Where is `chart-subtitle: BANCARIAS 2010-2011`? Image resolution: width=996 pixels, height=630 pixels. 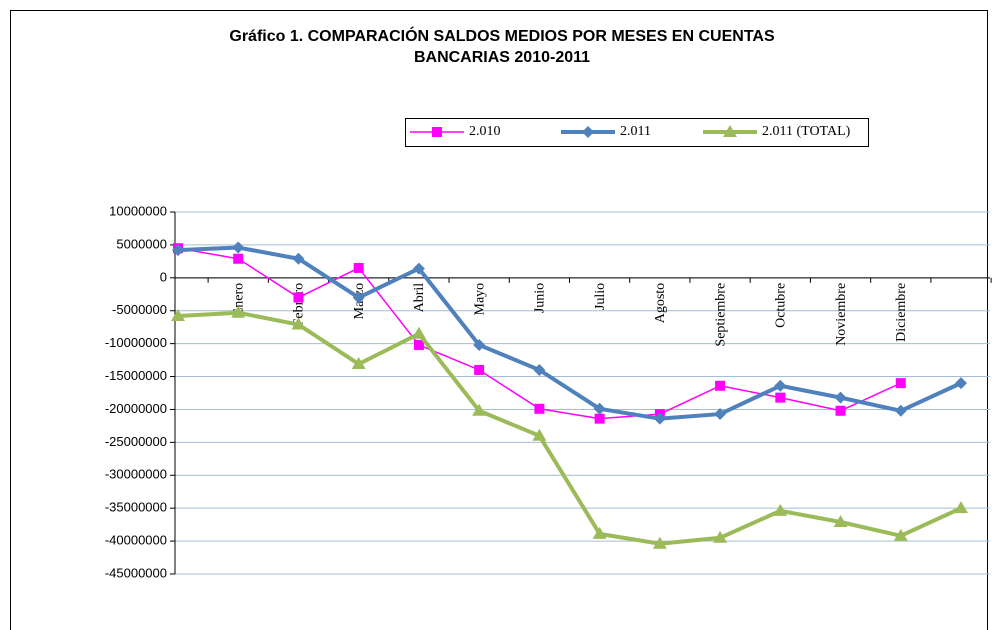
chart-subtitle: BANCARIAS 2010-2011 is located at coordinates (502, 57).